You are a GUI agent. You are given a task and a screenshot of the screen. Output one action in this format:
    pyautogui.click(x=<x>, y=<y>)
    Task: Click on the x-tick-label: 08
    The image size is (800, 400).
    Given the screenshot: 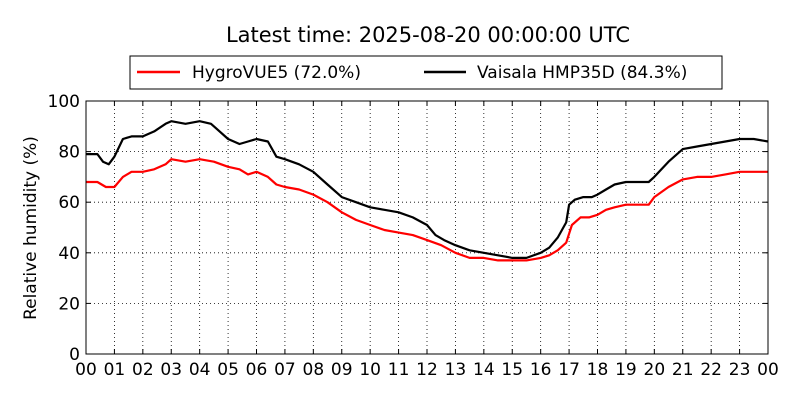 What is the action you would take?
    pyautogui.click(x=314, y=370)
    